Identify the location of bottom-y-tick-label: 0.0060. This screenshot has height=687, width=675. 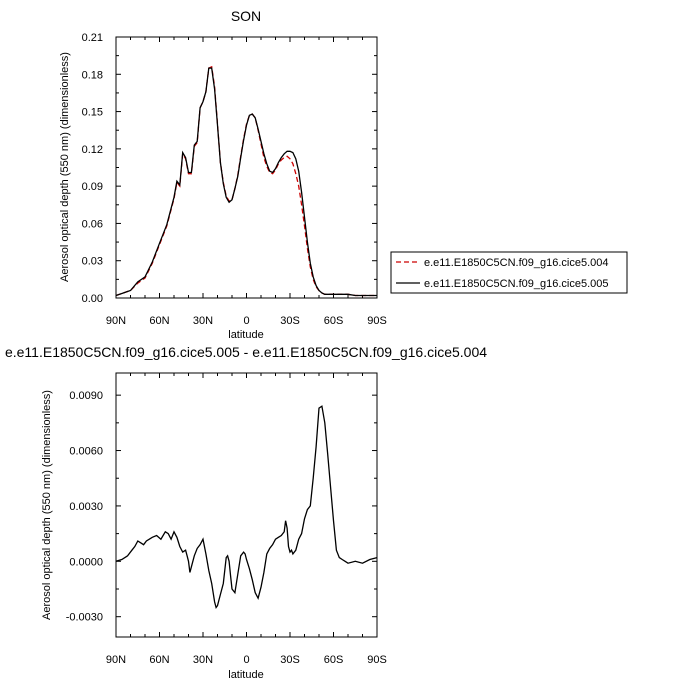
(86, 452).